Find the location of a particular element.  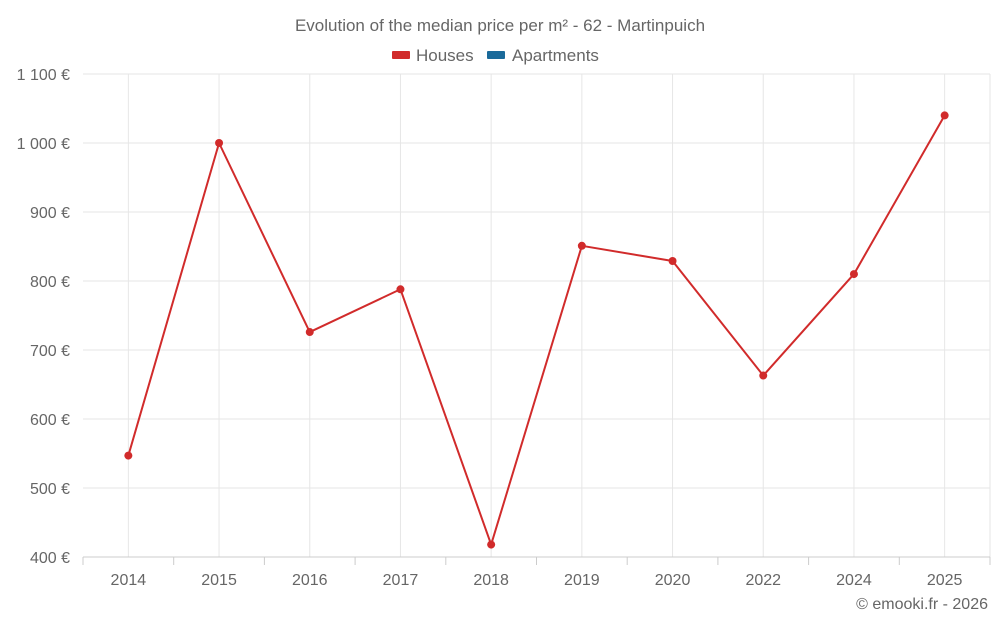

credit-text: © emooki.fr - 2026 is located at coordinates (922, 604).